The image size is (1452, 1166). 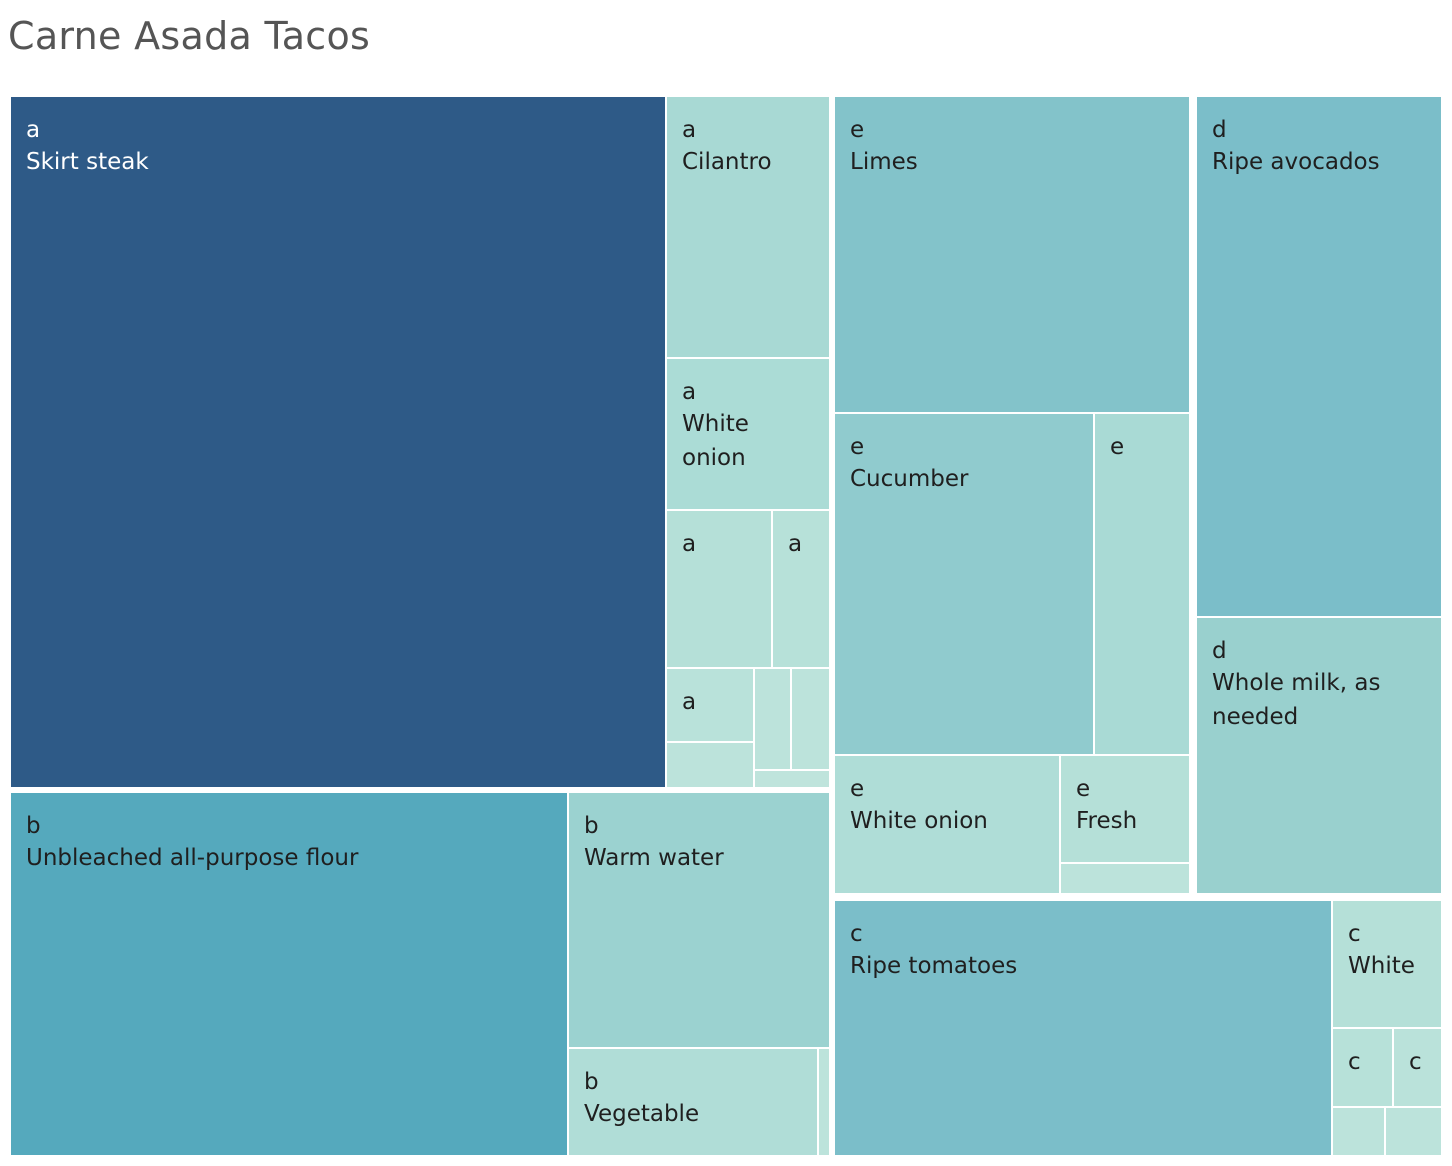 I want to click on treemap-item-label: Ripe avocados, so click(x=1296, y=162).